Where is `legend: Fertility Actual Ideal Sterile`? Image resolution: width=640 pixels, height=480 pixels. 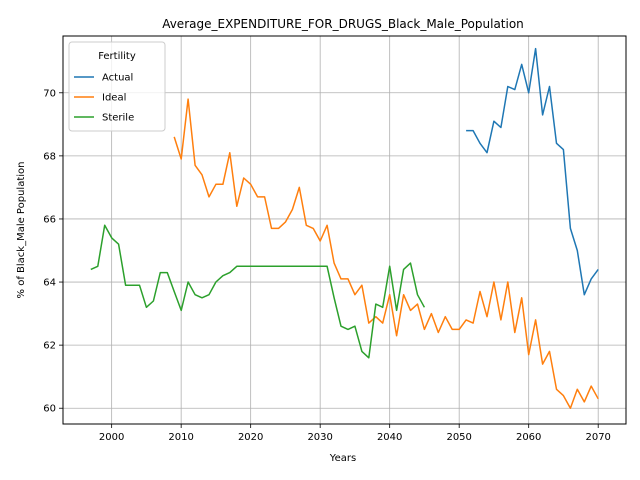 legend: Fertility Actual Ideal Sterile is located at coordinates (117, 86).